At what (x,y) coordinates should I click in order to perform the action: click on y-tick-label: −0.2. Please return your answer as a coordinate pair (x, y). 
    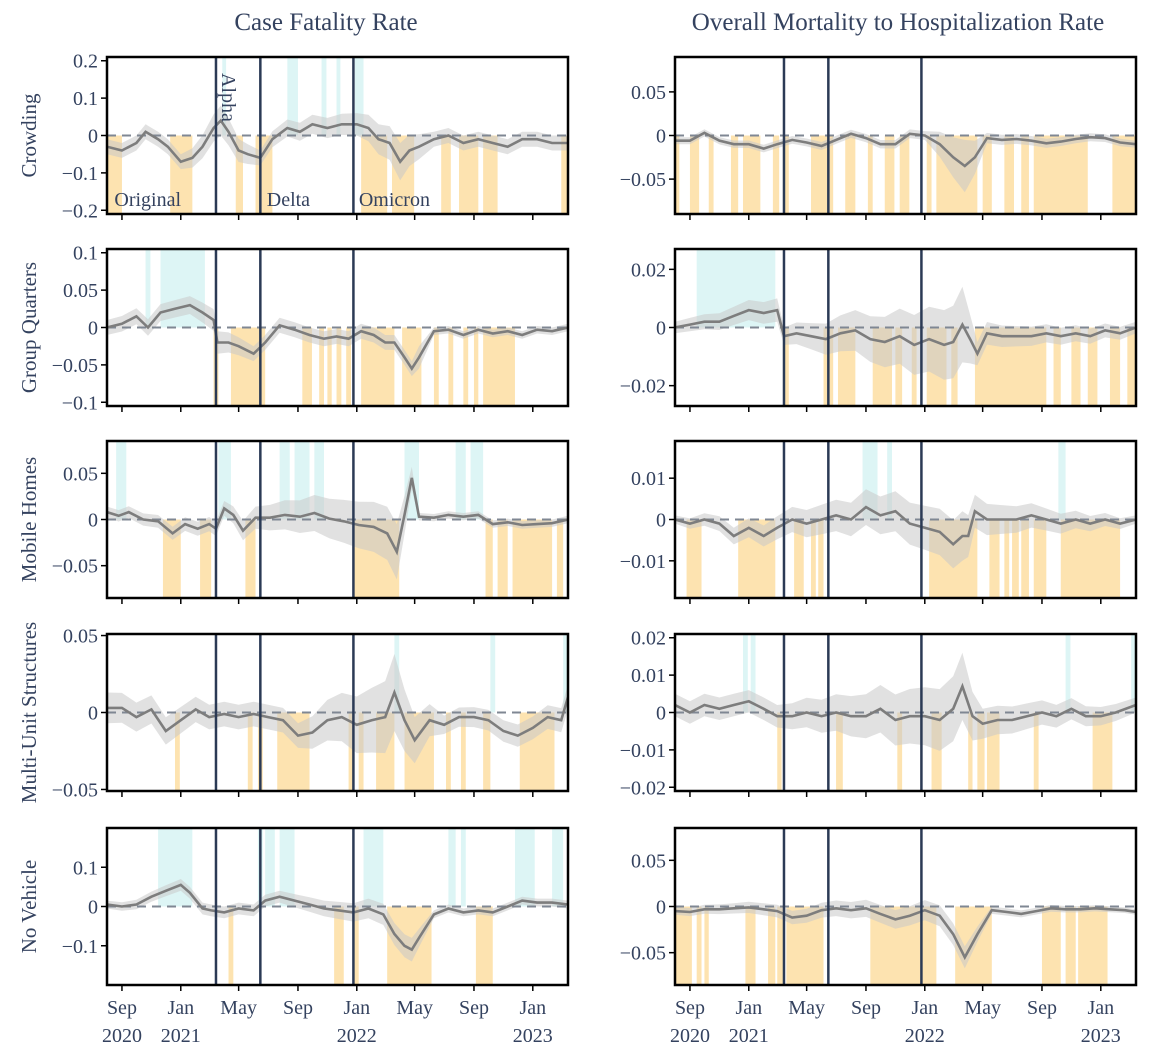
    Looking at the image, I should click on (80, 211).